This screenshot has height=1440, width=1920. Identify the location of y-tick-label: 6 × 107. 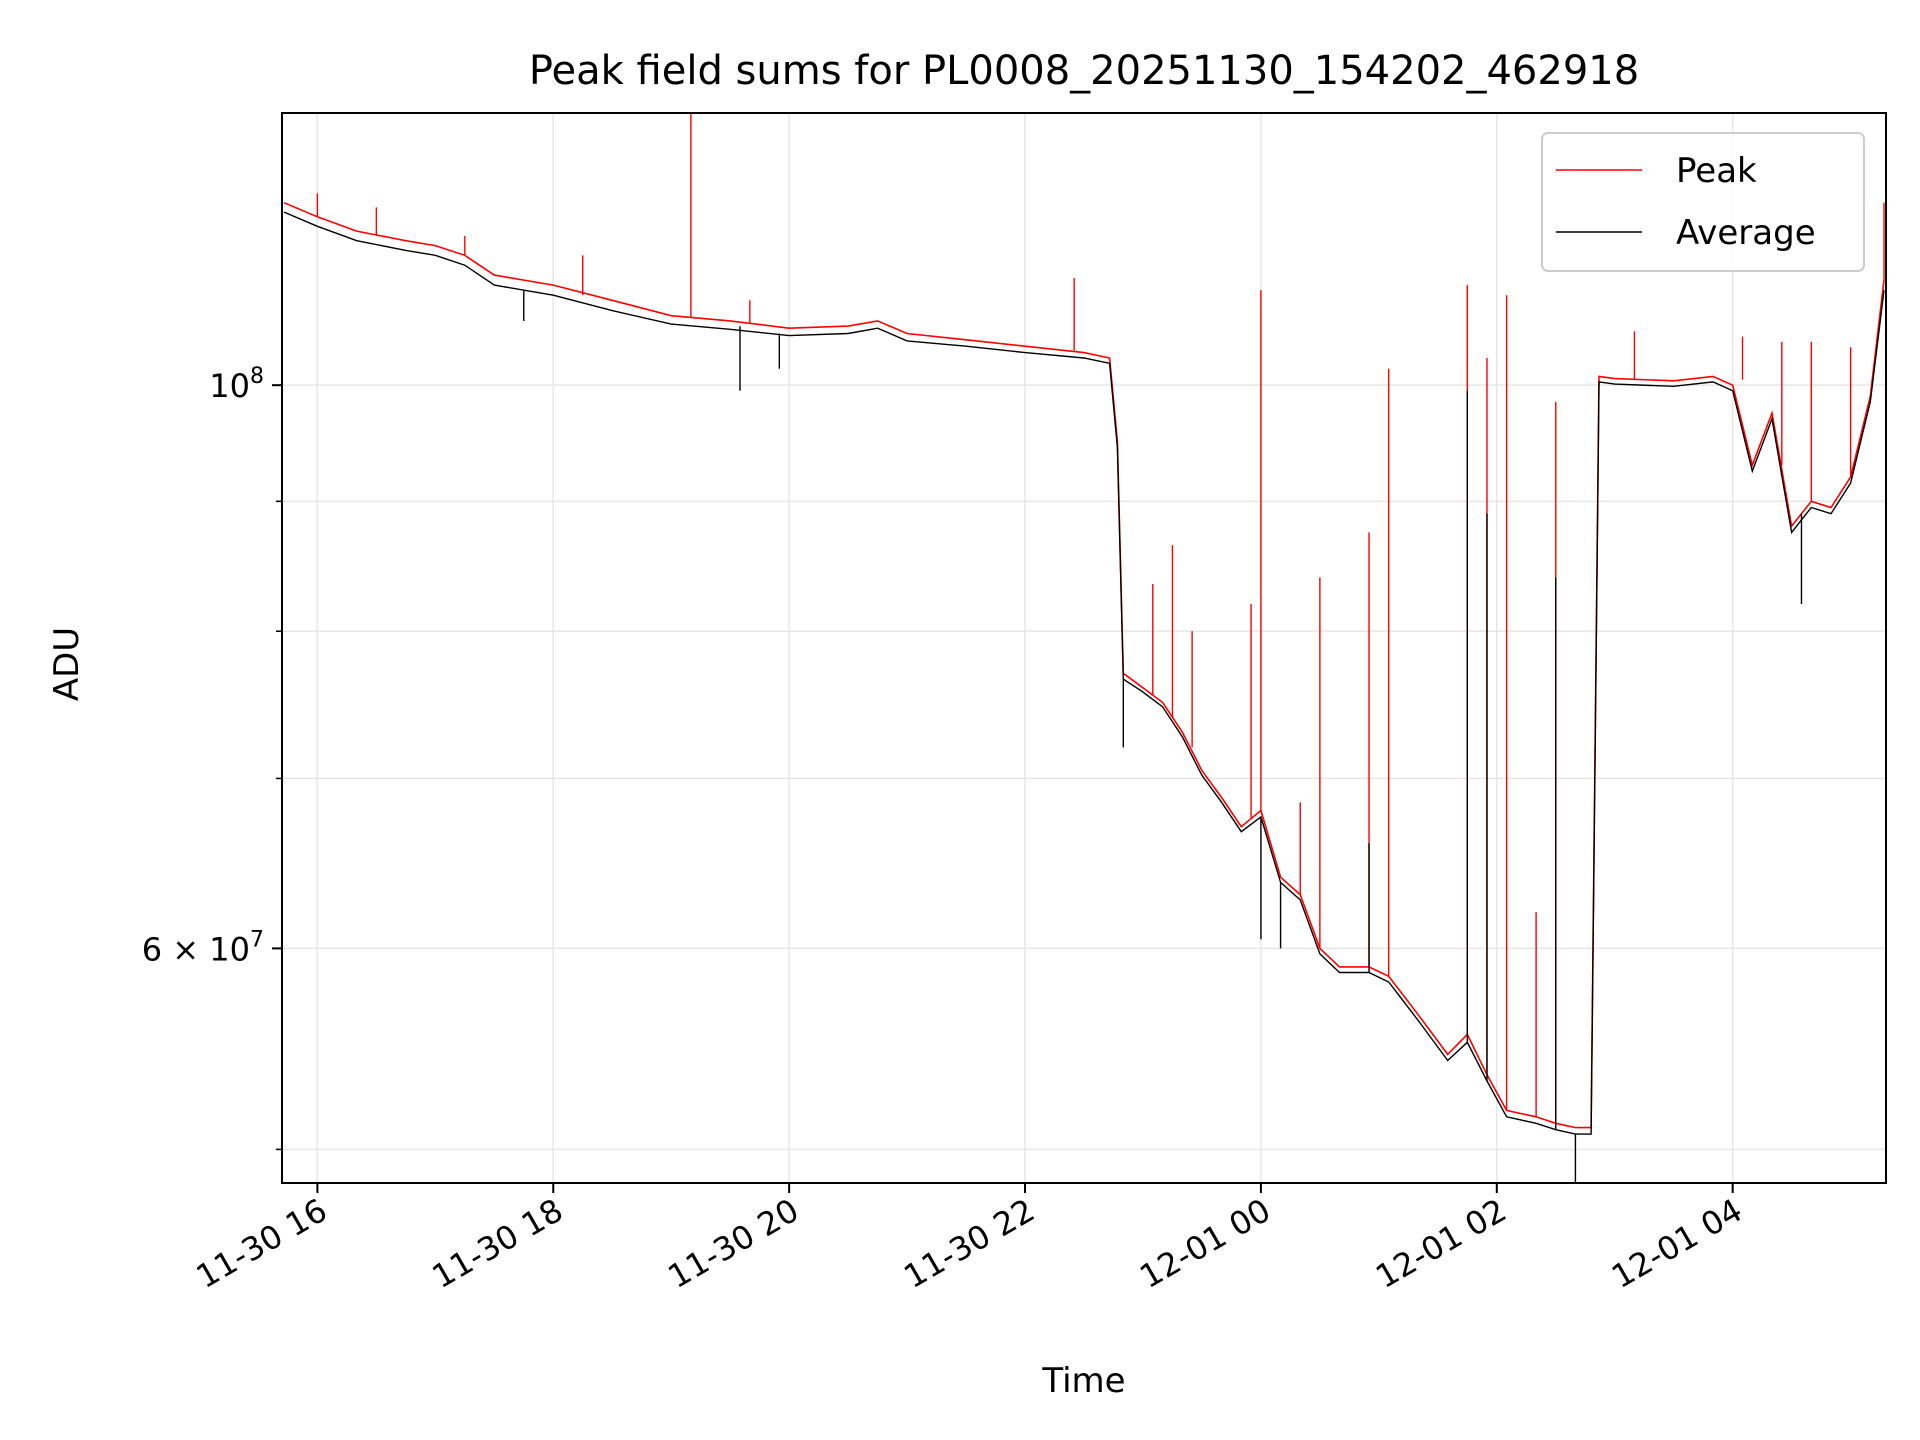
(203, 947).